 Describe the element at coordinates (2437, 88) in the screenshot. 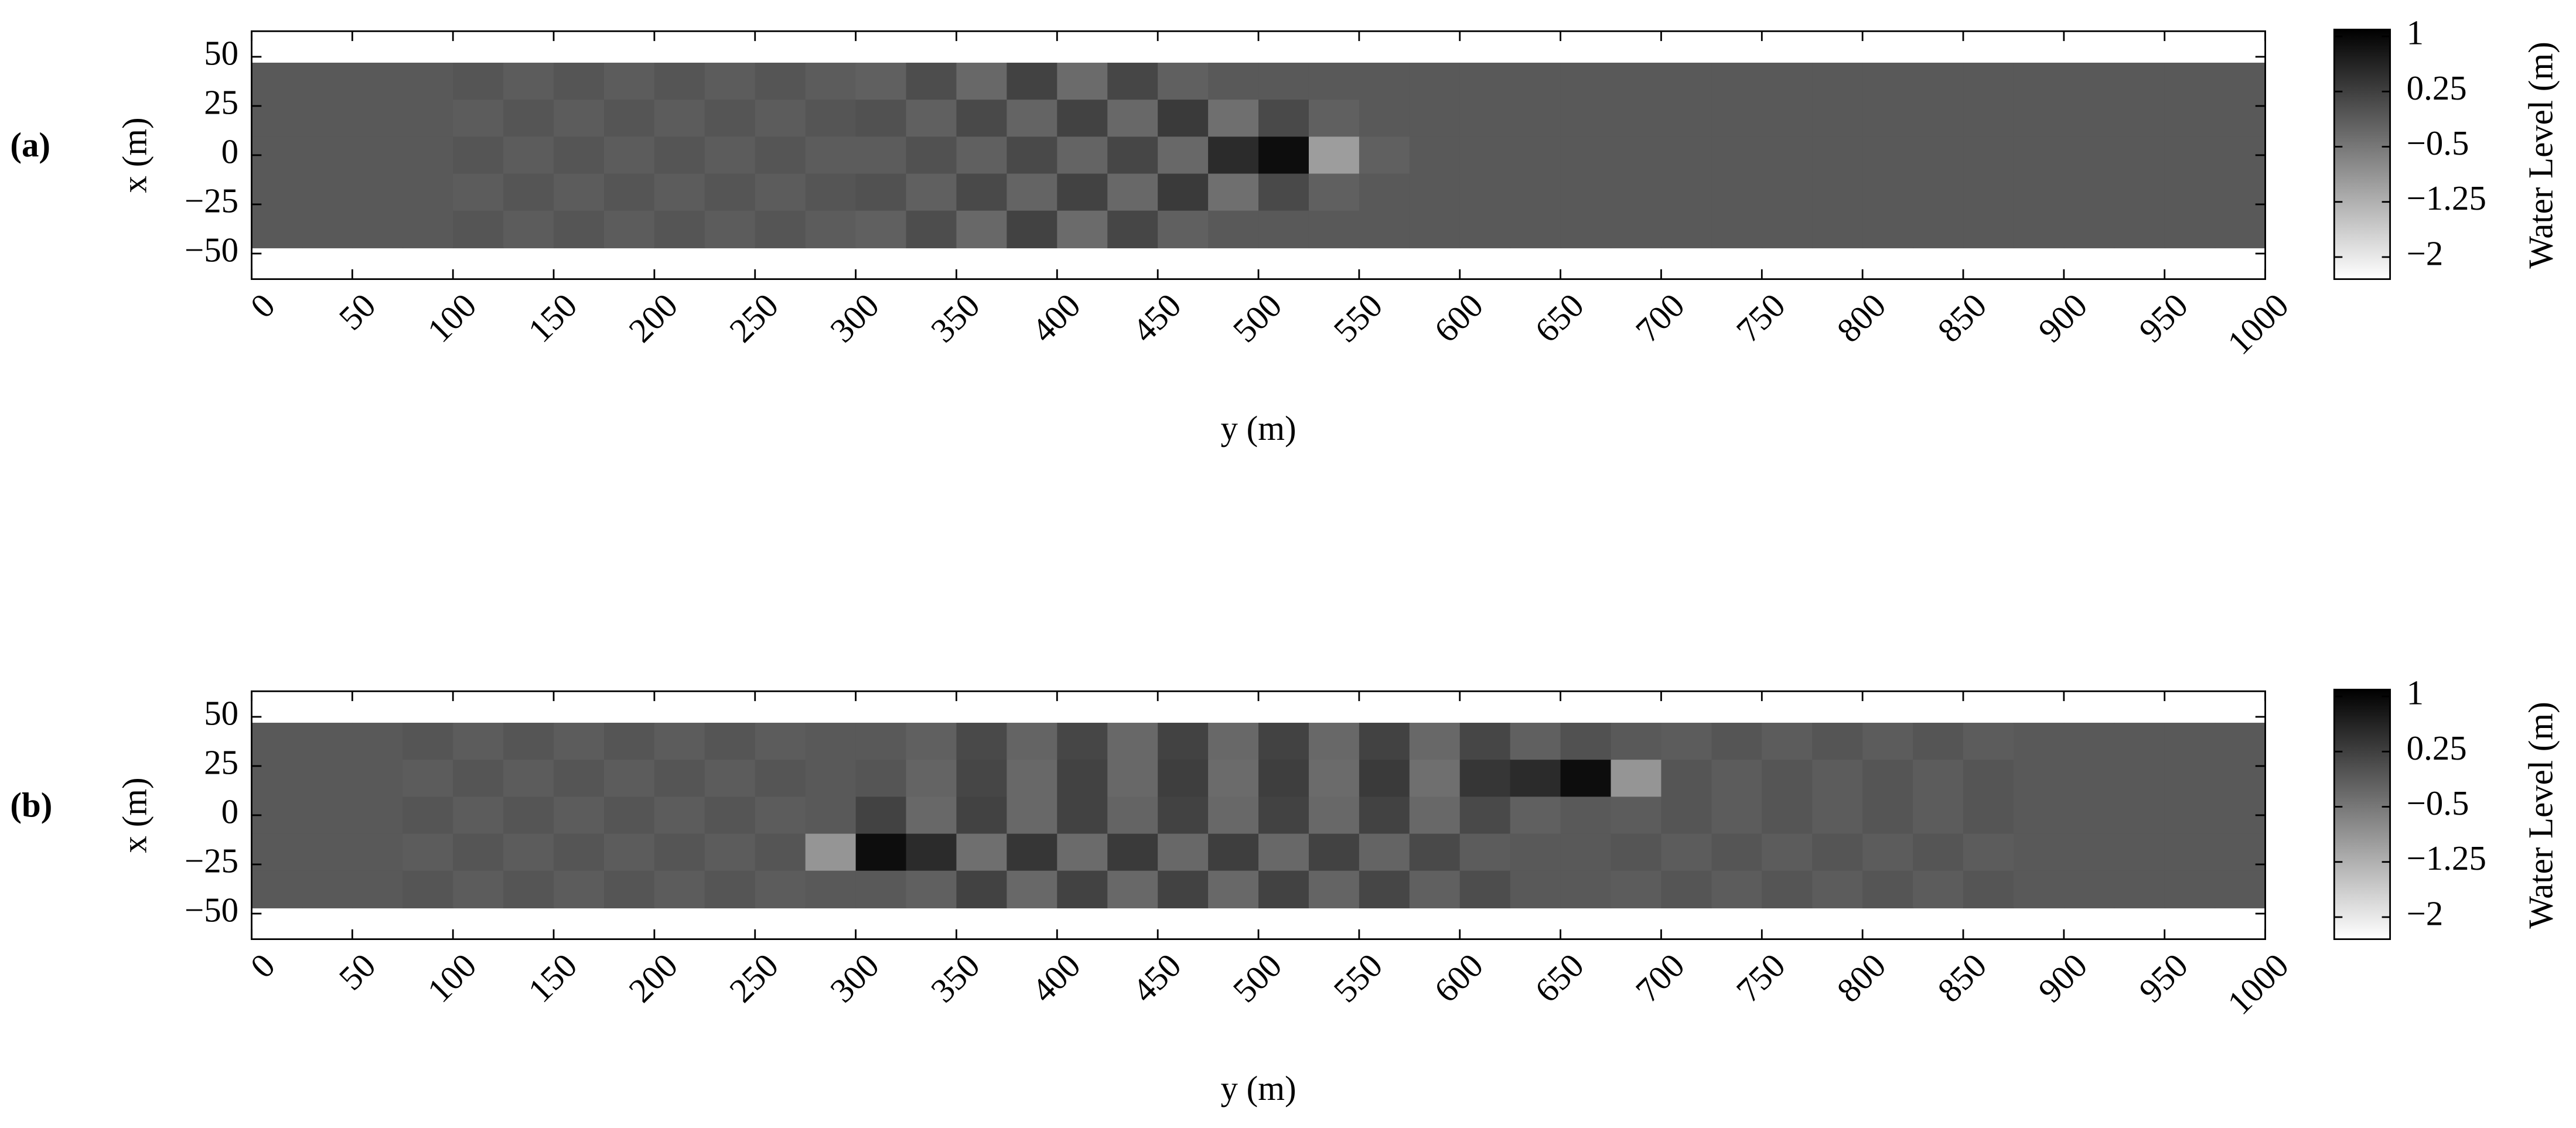

I see `colorbar-tick-label: 0.25` at that location.